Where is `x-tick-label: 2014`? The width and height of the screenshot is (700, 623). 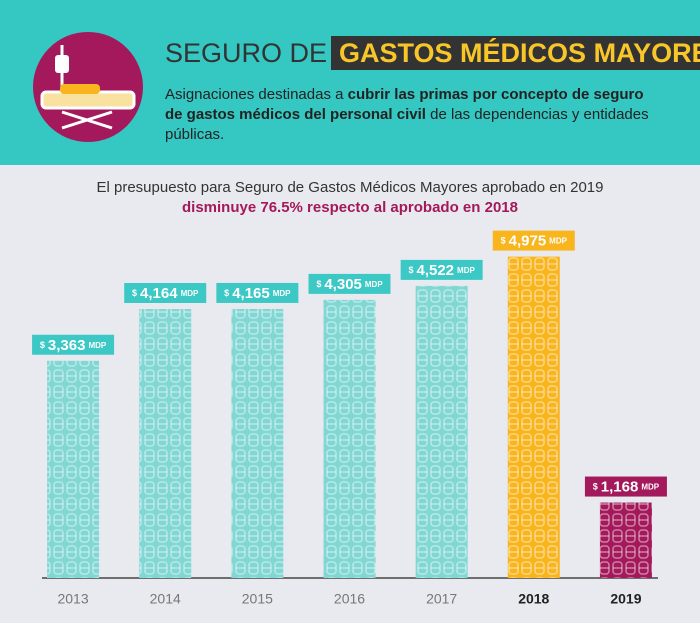 x-tick-label: 2014 is located at coordinates (165, 599).